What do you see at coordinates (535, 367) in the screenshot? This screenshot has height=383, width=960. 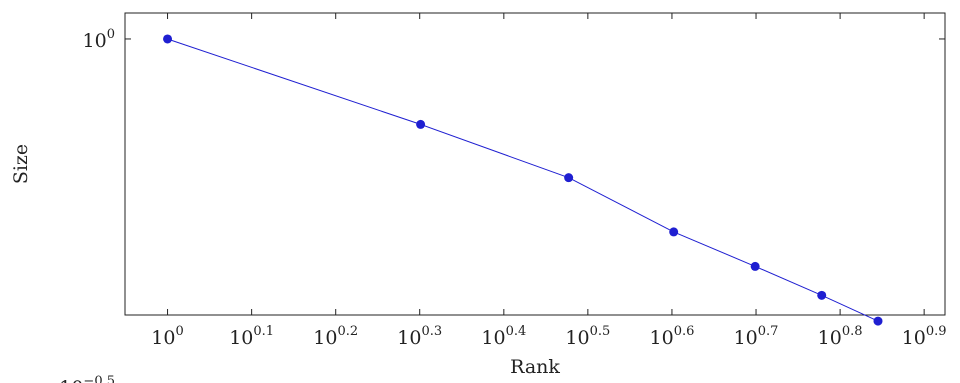 I see `x-axis-title: Rank` at bounding box center [535, 367].